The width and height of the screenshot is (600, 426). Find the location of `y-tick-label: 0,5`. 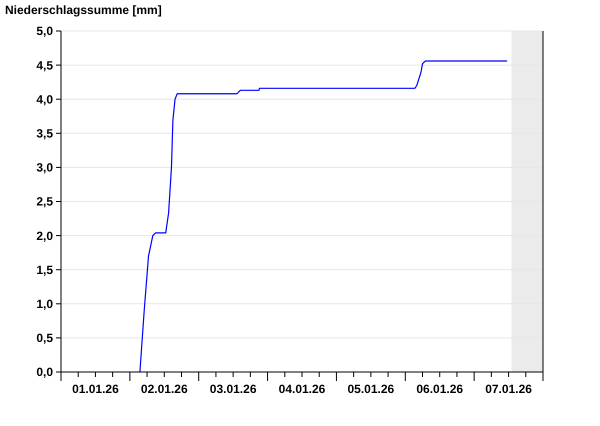

y-tick-label: 0,5 is located at coordinates (45, 338).